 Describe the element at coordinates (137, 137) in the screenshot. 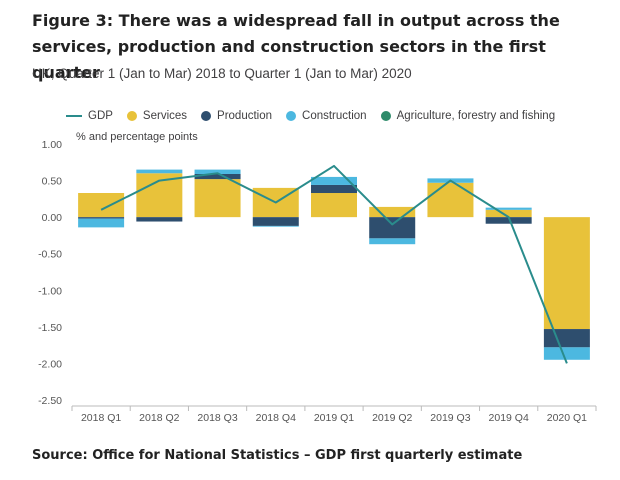

I see `y-axis-label: % and percentage points` at that location.